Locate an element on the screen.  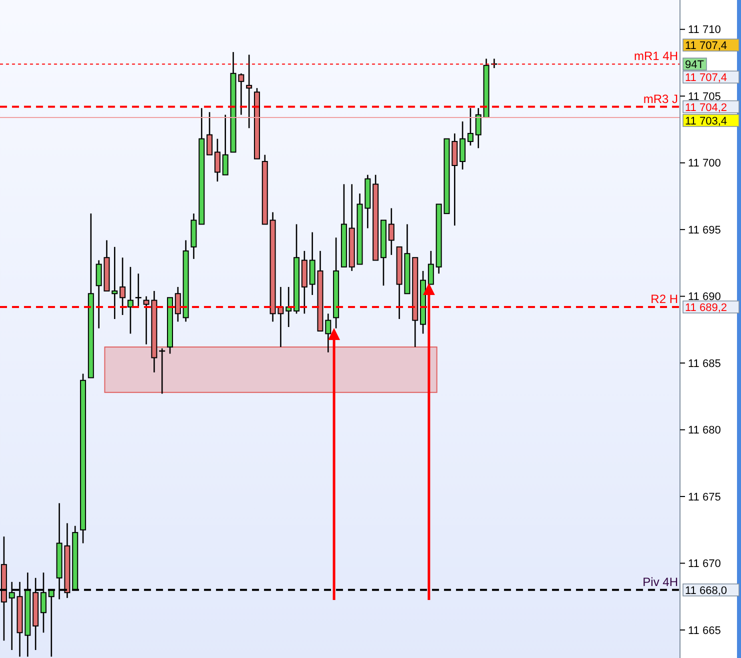
ref-line-label: mR1 4H is located at coordinates (656, 56).